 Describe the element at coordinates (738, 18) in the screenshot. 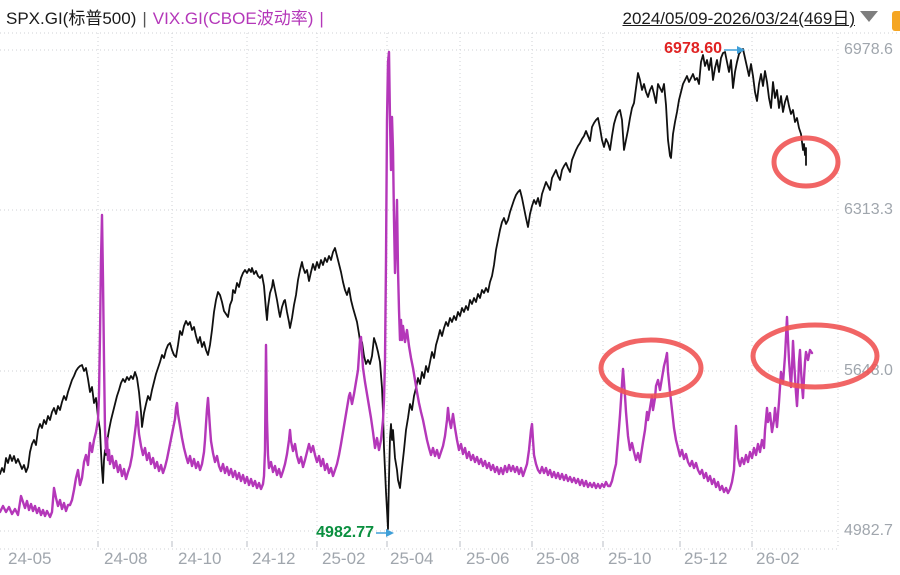

I see `date-range-link: 2024/05/09-2026/03/24(469日)` at that location.